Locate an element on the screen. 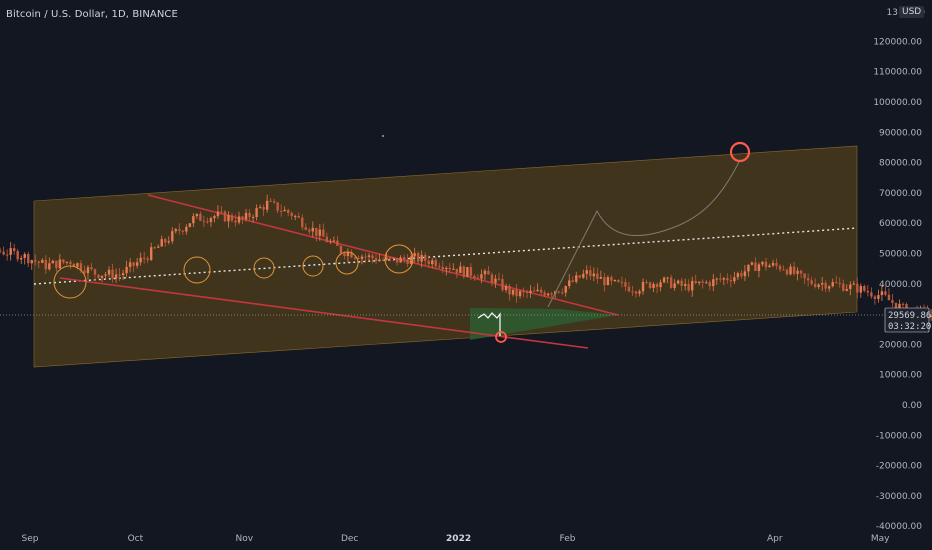 This screenshot has height=550, width=932. x-tick-label: May is located at coordinates (880, 539).